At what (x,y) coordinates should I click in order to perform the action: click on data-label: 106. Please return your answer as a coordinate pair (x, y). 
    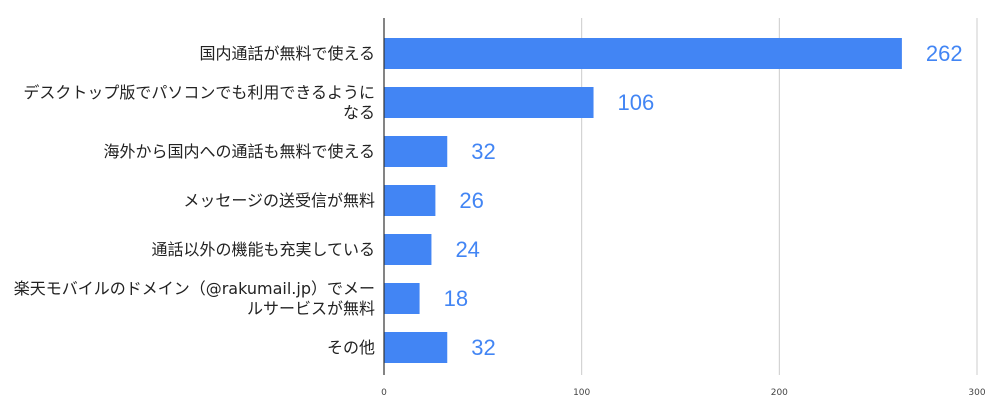
    Looking at the image, I should click on (636, 102).